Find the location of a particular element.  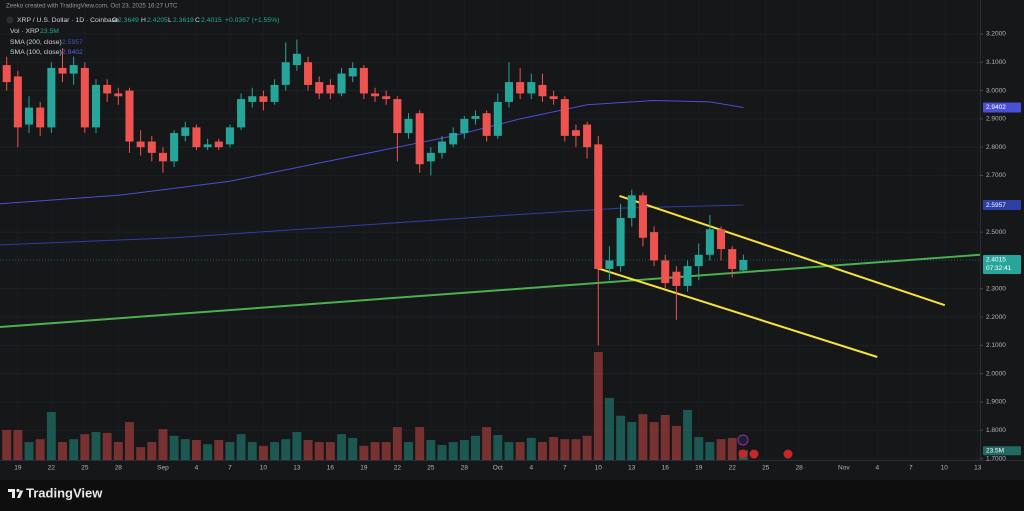

y-tick-label: 2.9000 is located at coordinates (996, 119).